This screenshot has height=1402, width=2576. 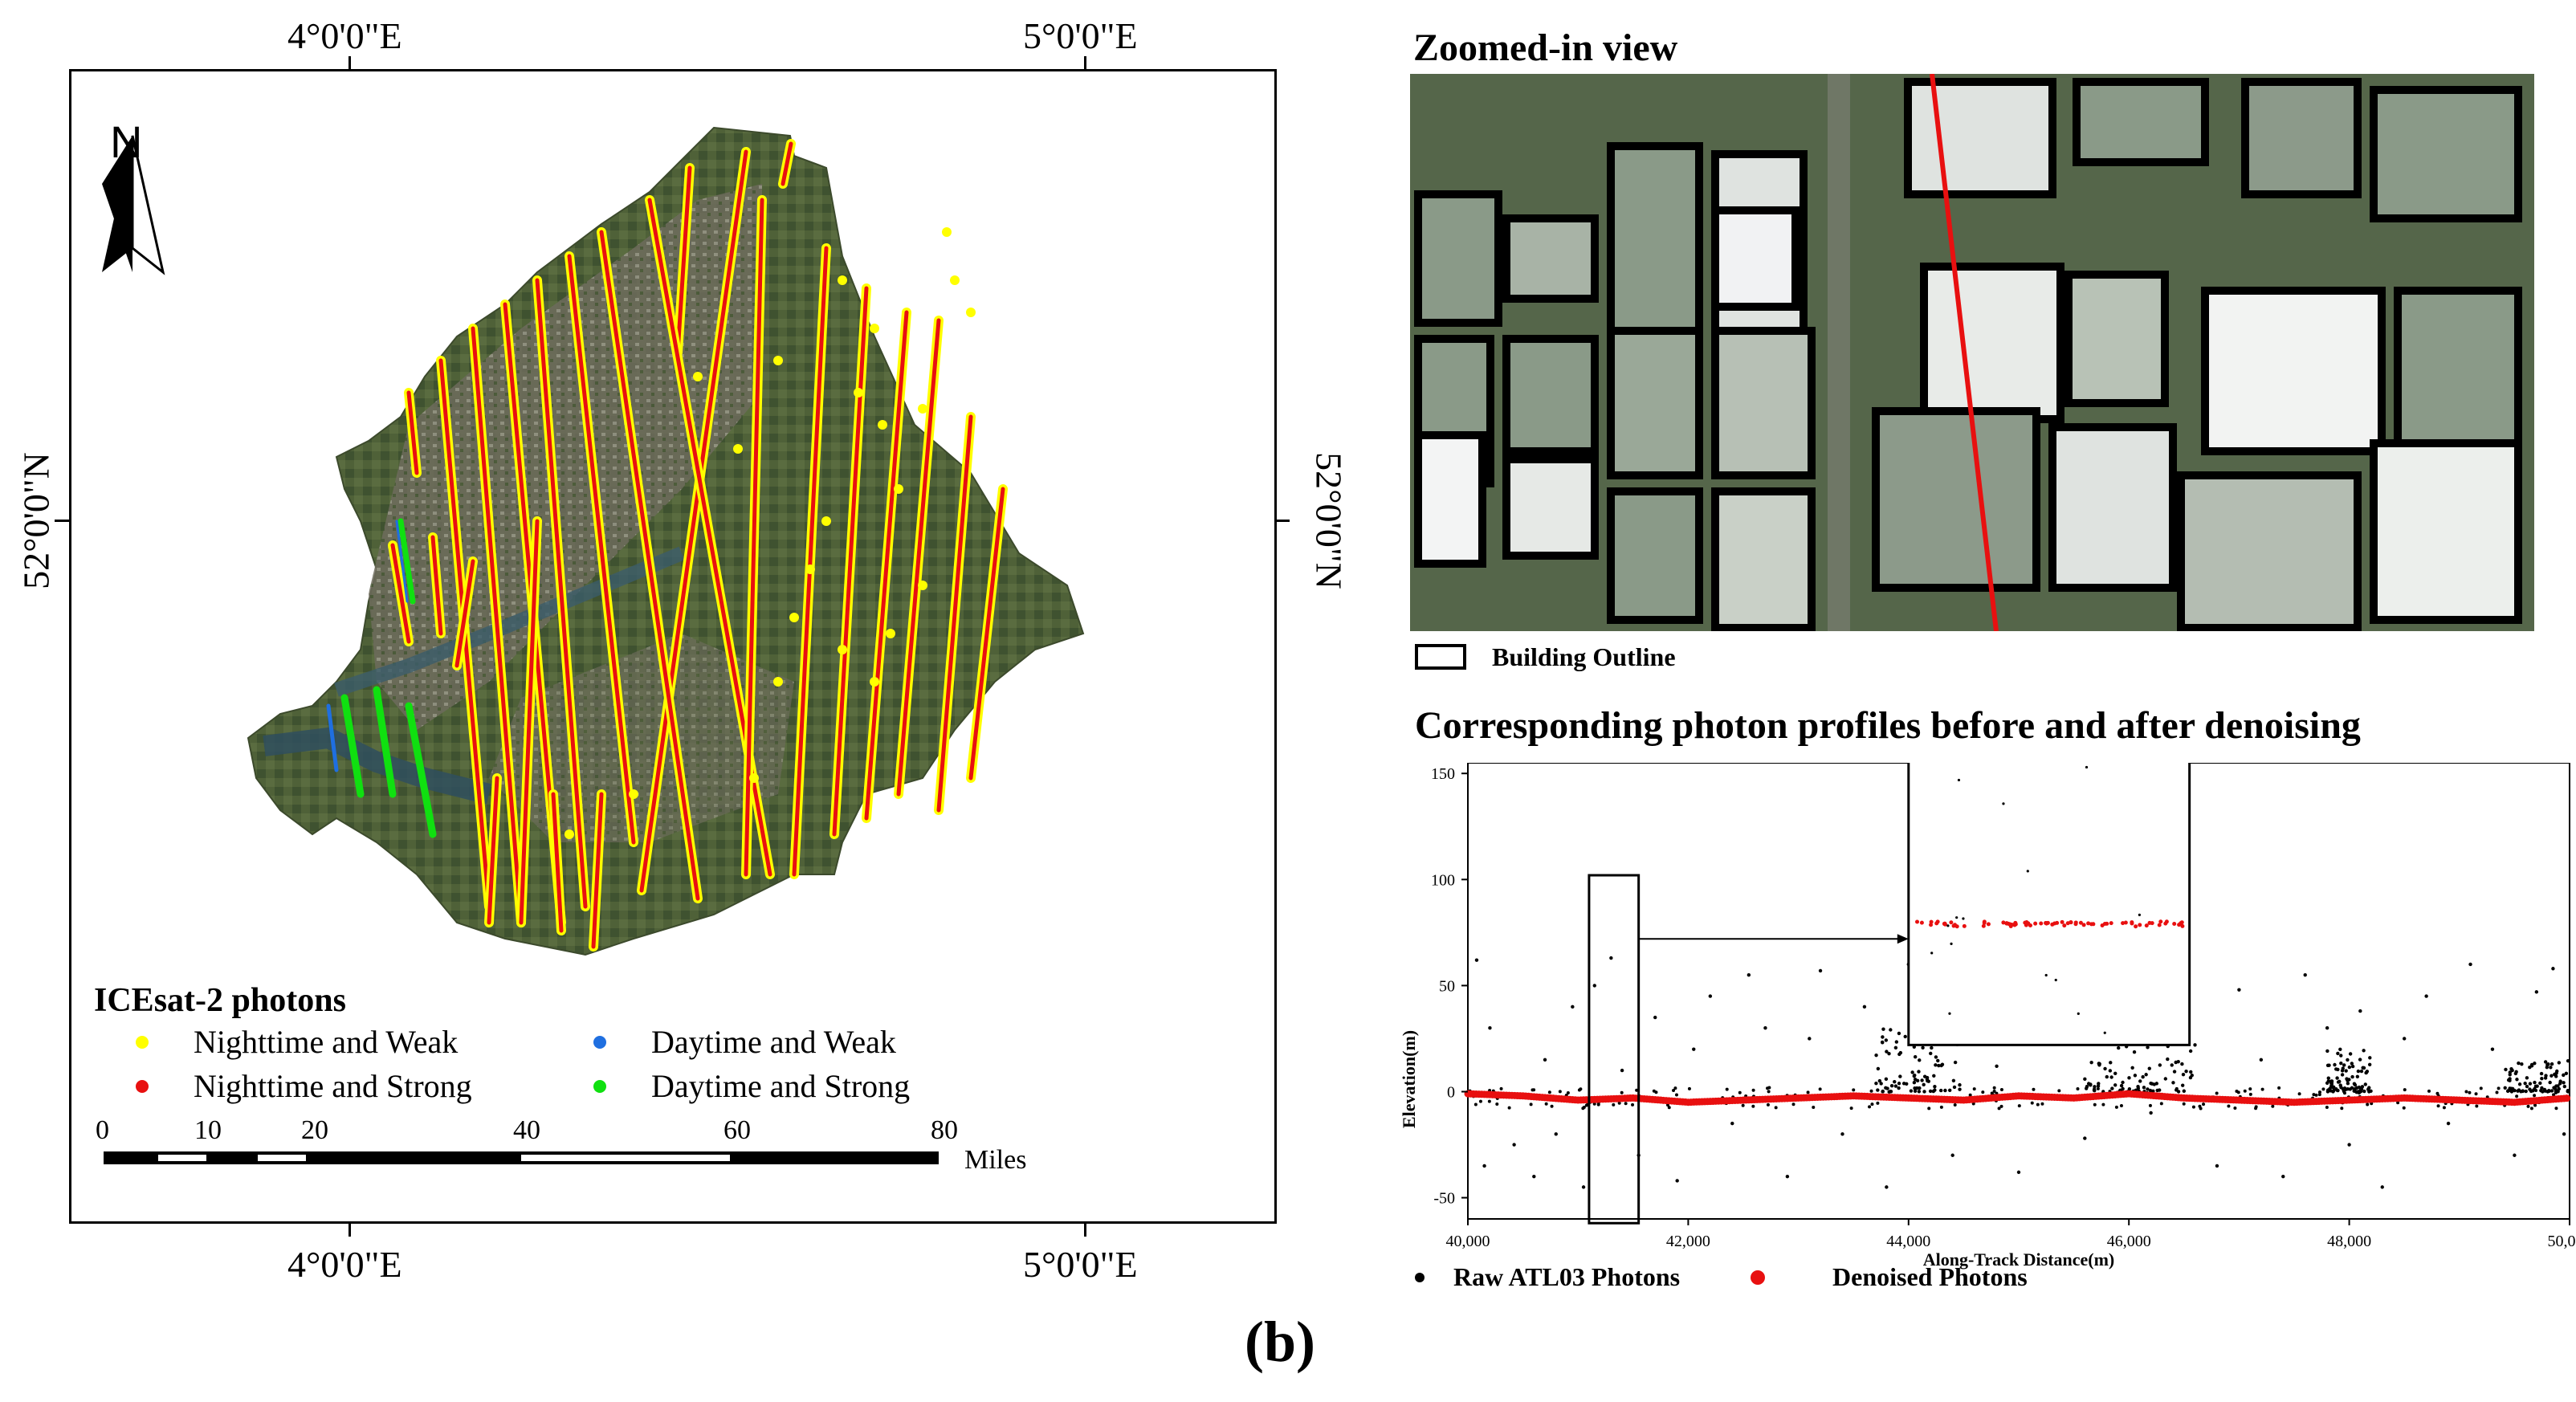 What do you see at coordinates (2349, 1241) in the screenshot?
I see `x-tick-label: 48,000` at bounding box center [2349, 1241].